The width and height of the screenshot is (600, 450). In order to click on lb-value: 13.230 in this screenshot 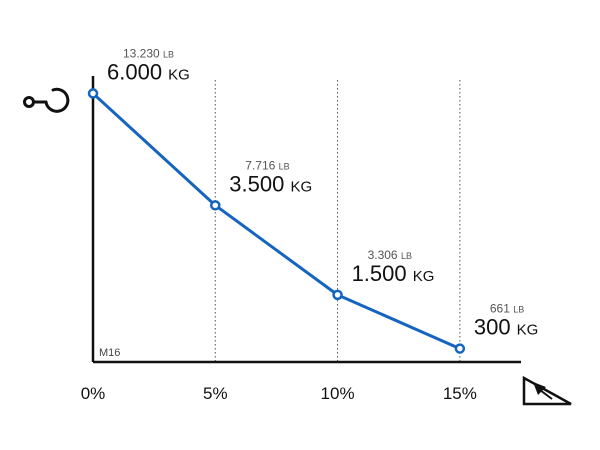, I will do `click(143, 53)`.